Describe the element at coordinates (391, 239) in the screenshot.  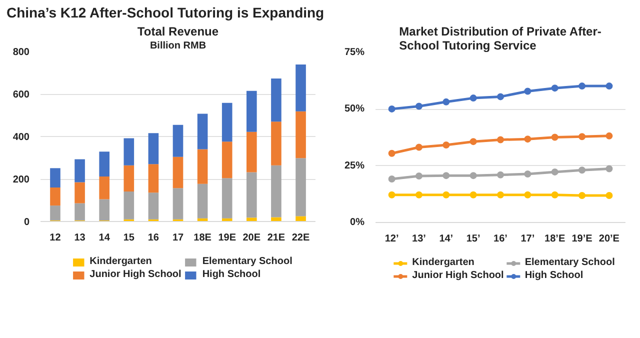
I see `x-tick-label: 12’` at that location.